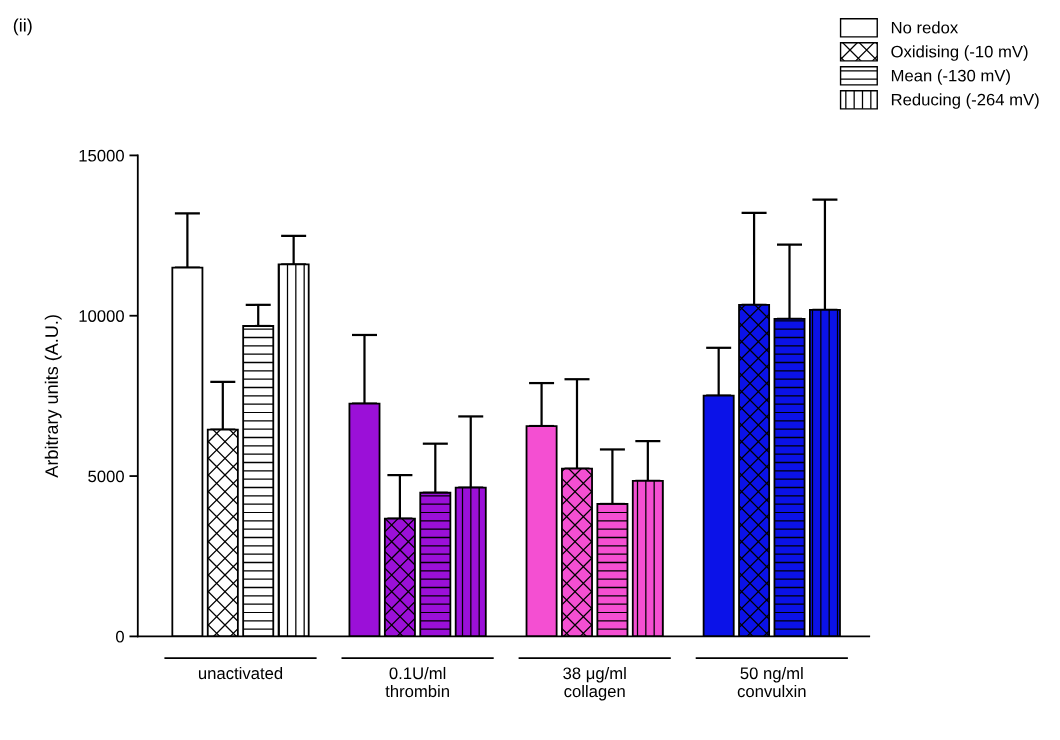 The width and height of the screenshot is (1060, 740). Describe the element at coordinates (101, 316) in the screenshot. I see `y-tick-label: 10000` at that location.